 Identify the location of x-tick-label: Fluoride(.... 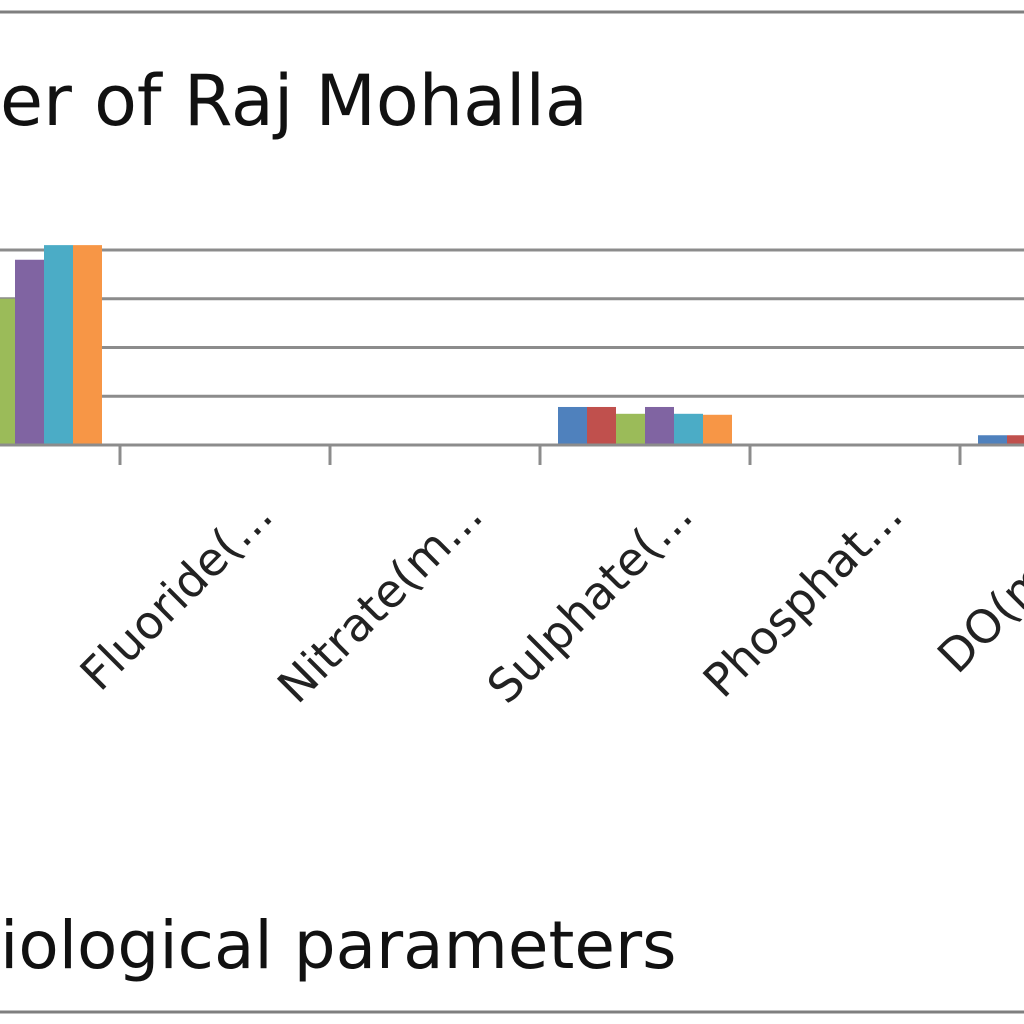
(176, 594).